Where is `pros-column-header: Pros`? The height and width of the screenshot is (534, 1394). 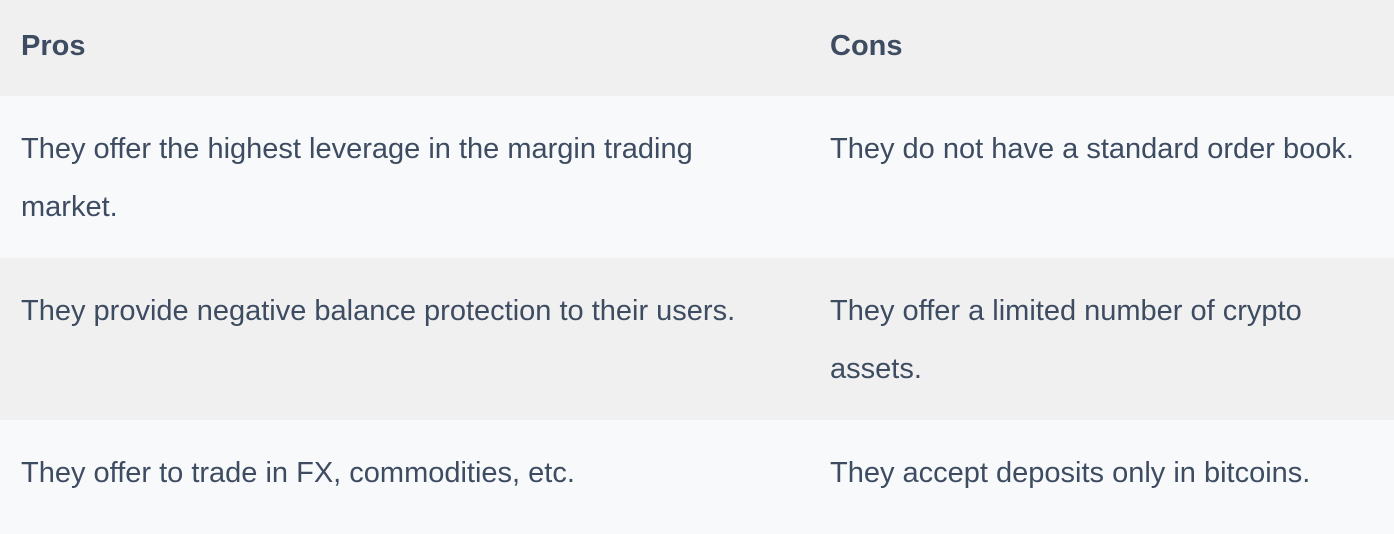 pros-column-header: Pros is located at coordinates (405, 48).